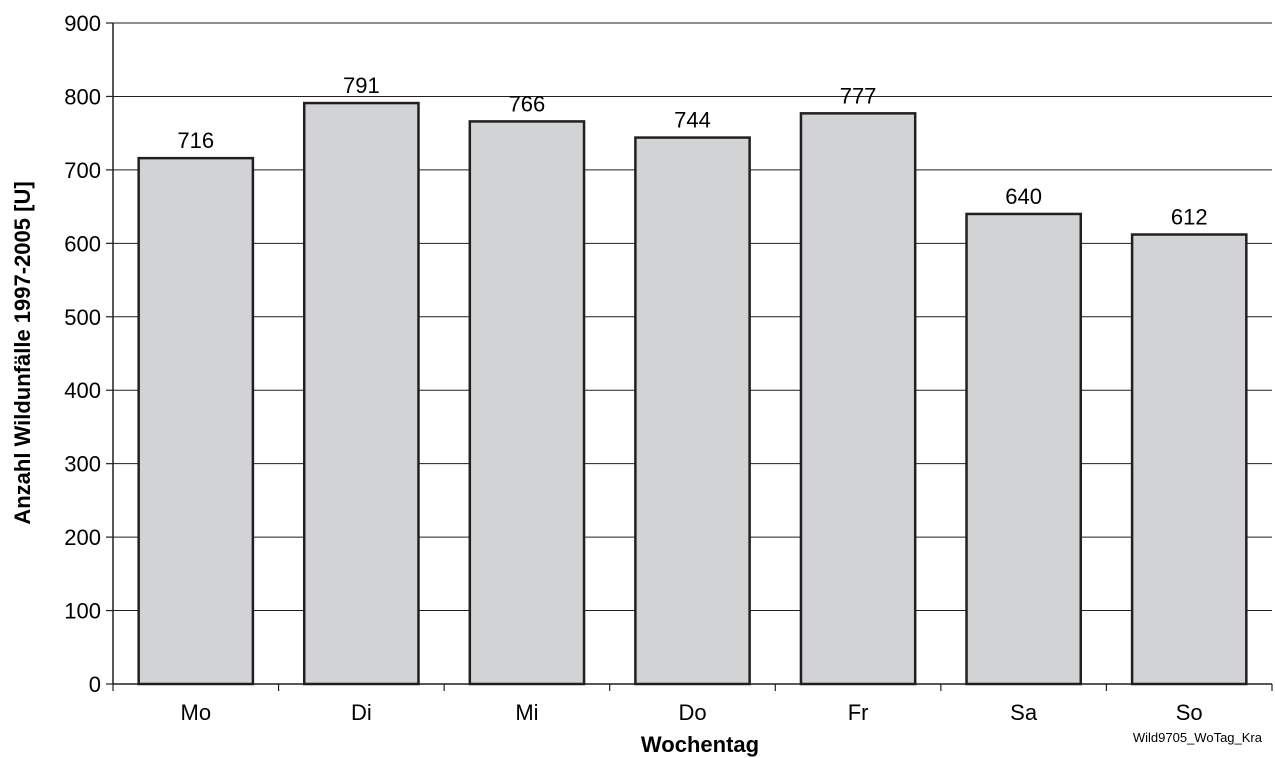 This screenshot has height=758, width=1275. I want to click on data-label: 716, so click(195, 140).